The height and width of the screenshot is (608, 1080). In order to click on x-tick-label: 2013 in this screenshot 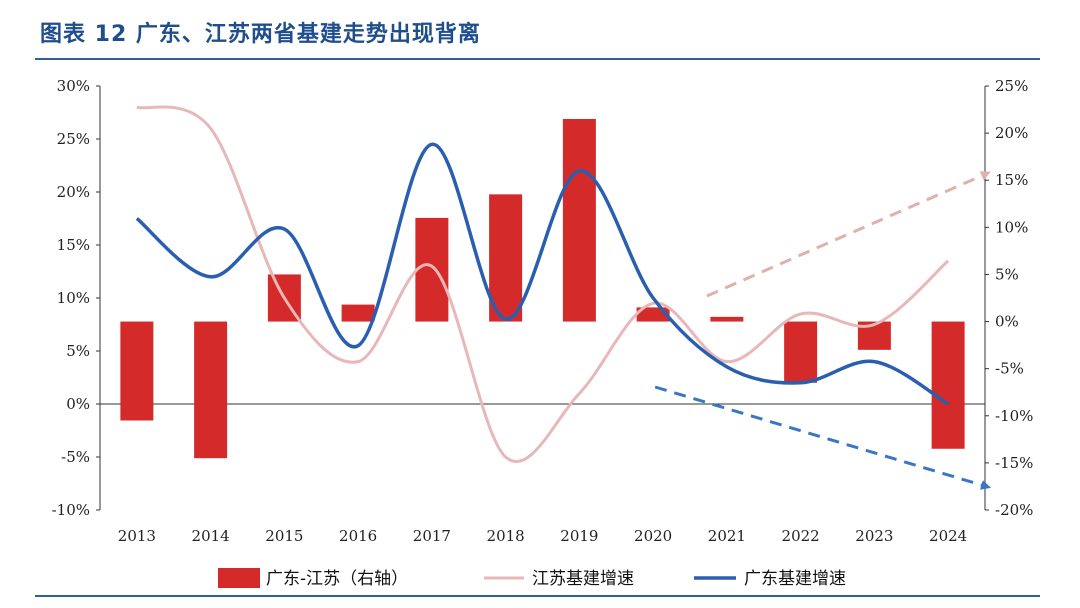, I will do `click(137, 536)`.